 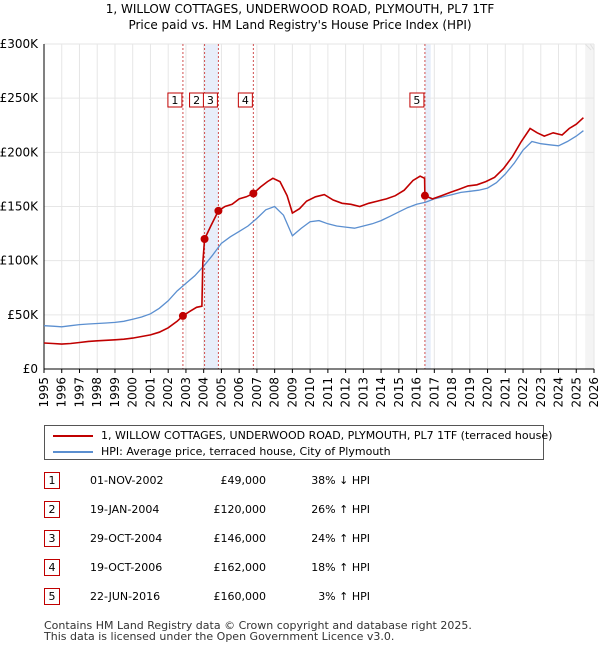 What do you see at coordinates (52, 509) in the screenshot?
I see `sale-number-badge: 2` at bounding box center [52, 509].